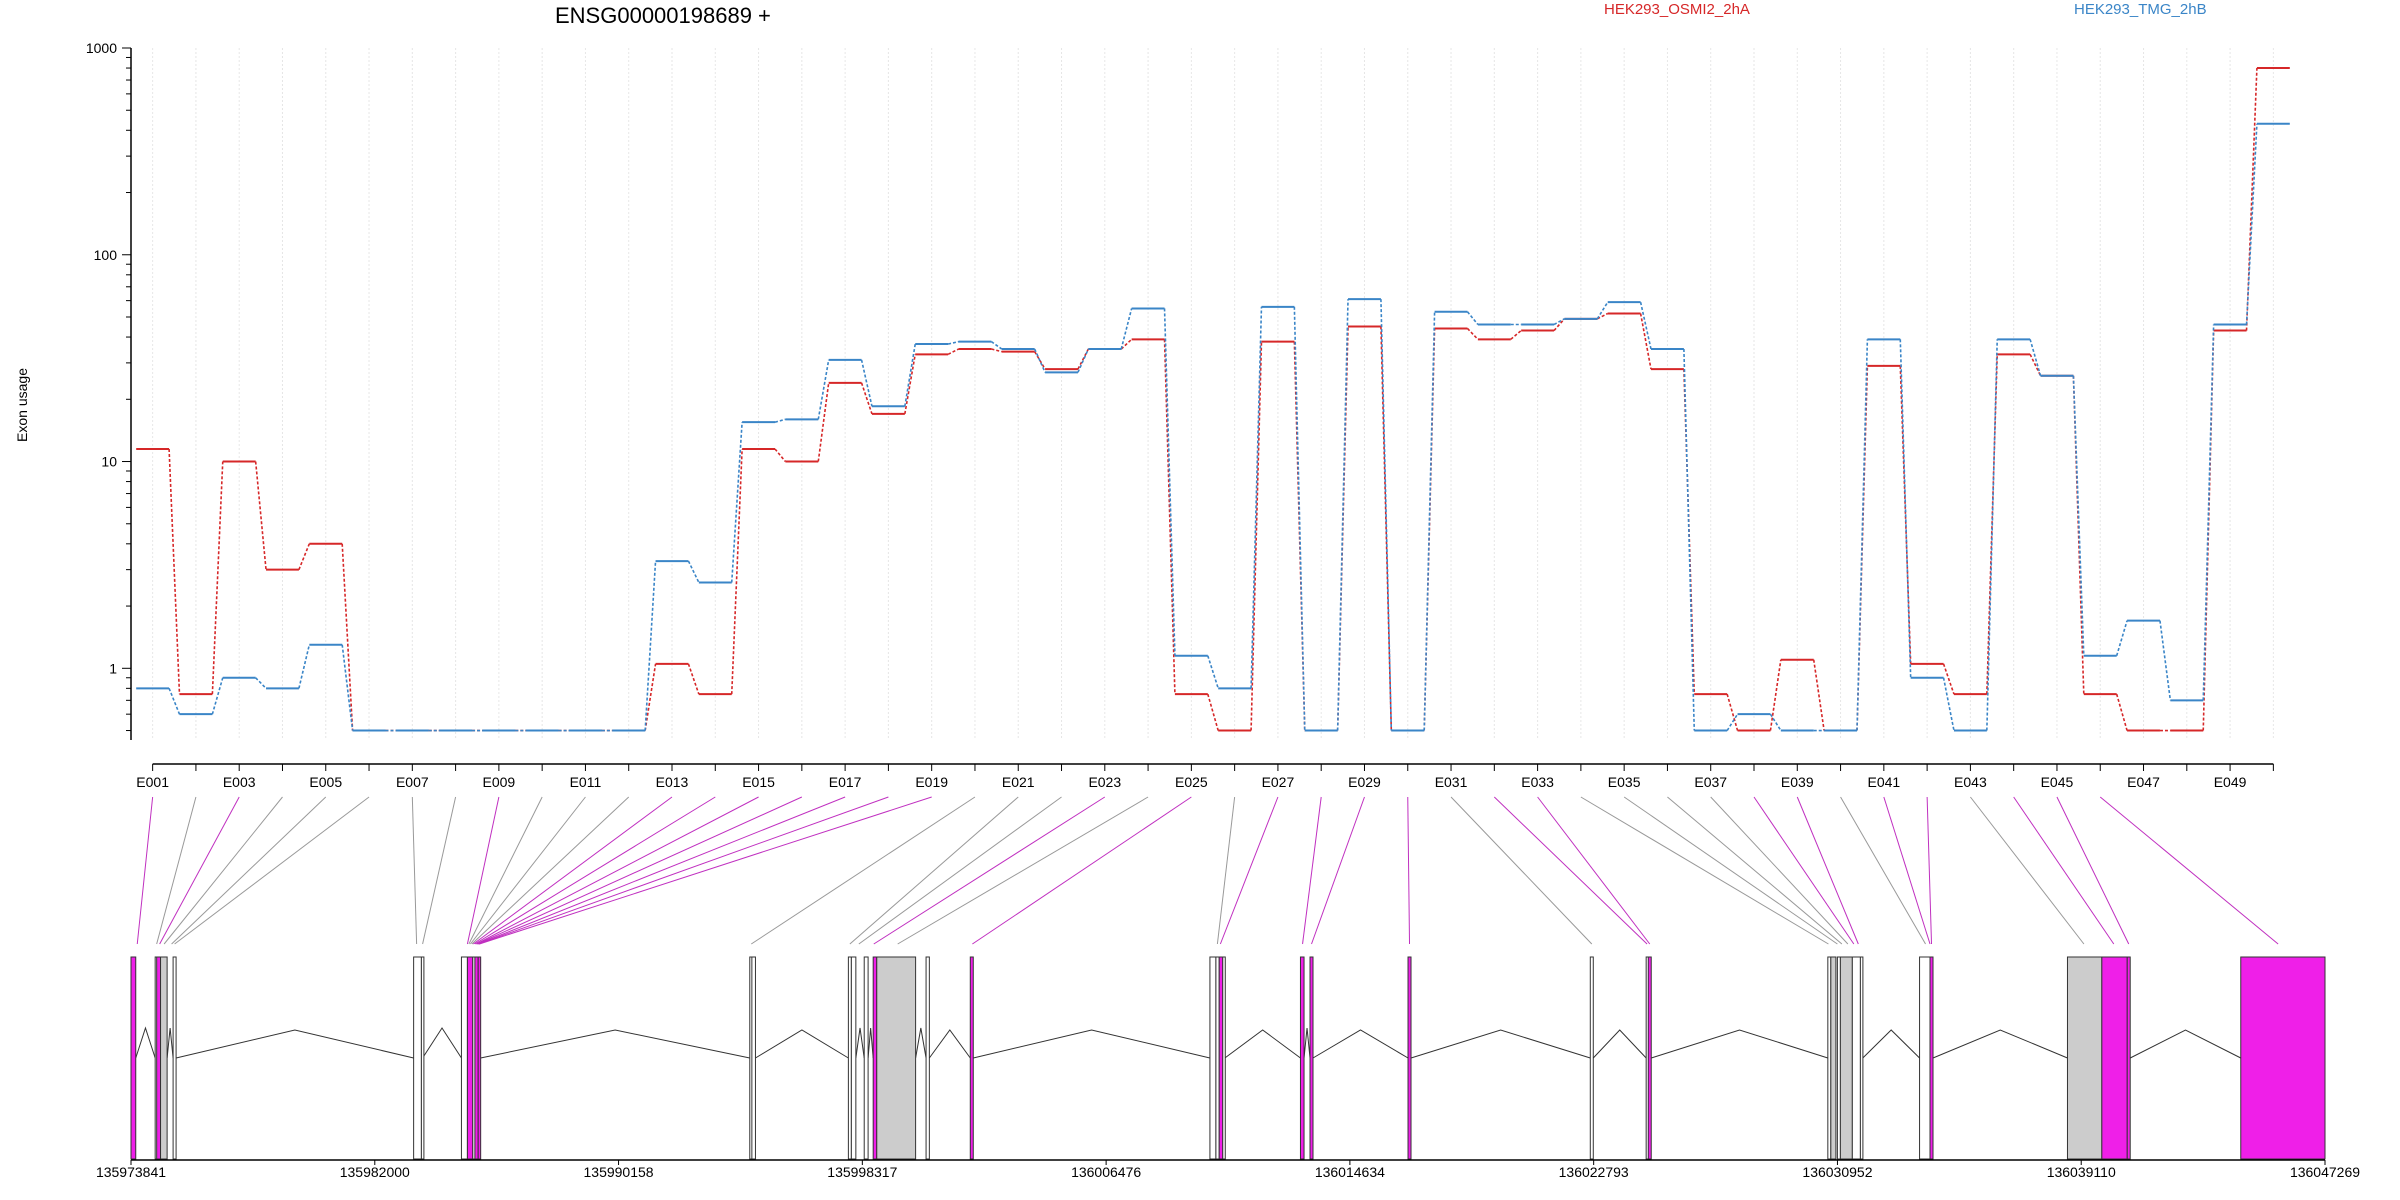 This screenshot has height=1200, width=2400. I want to click on x-tick-label: E003, so click(239, 782).